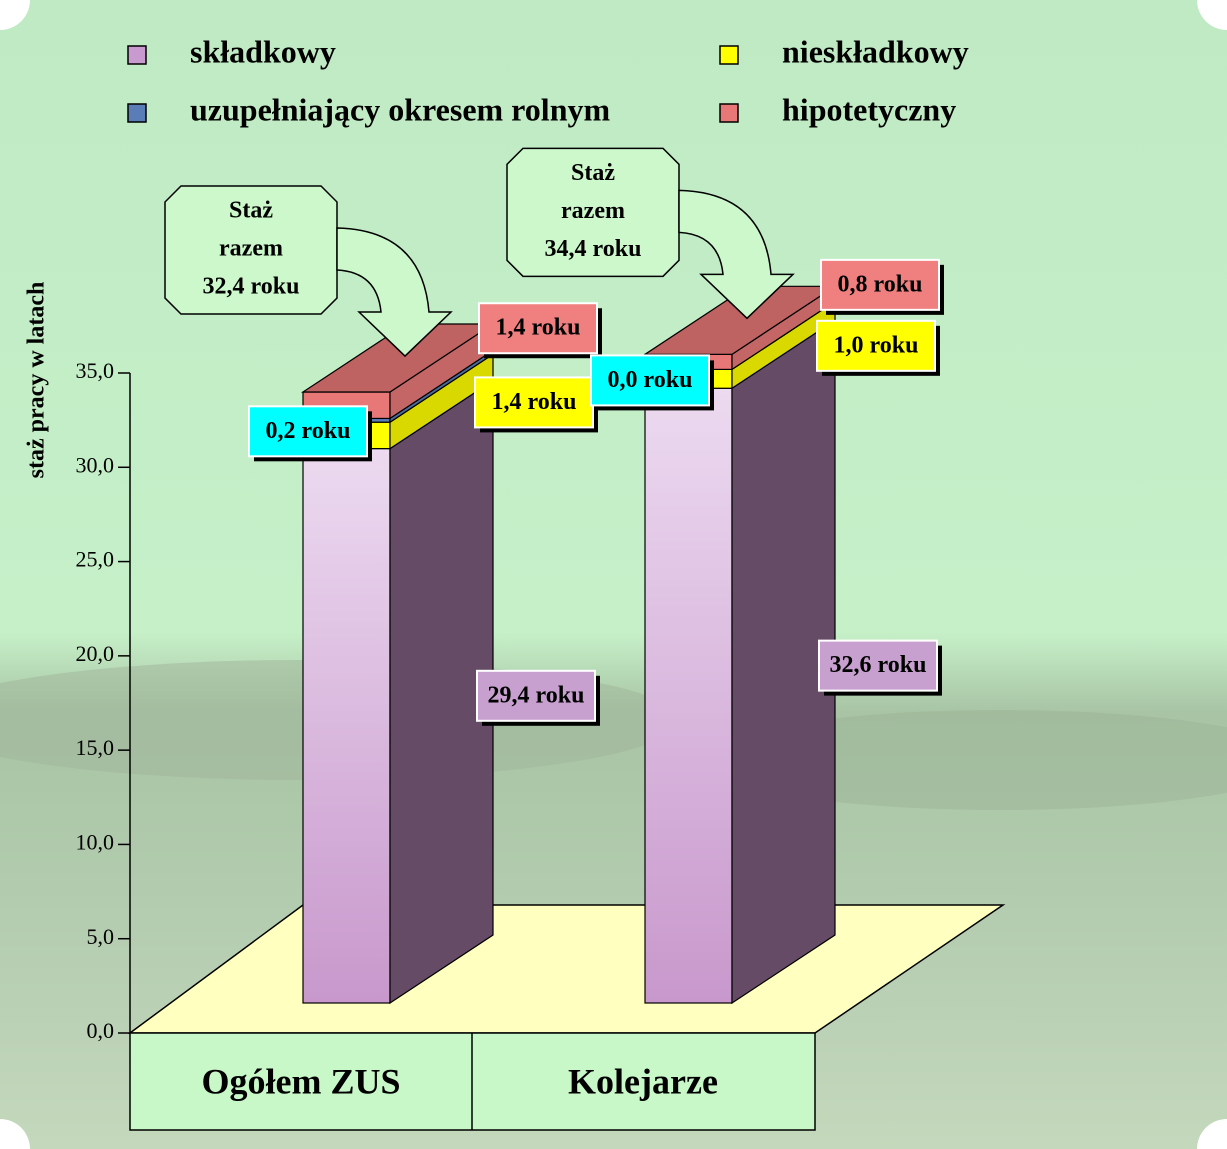 This screenshot has height=1149, width=1227. What do you see at coordinates (875, 51) in the screenshot?
I see `legend-label: nieskładkowy` at bounding box center [875, 51].